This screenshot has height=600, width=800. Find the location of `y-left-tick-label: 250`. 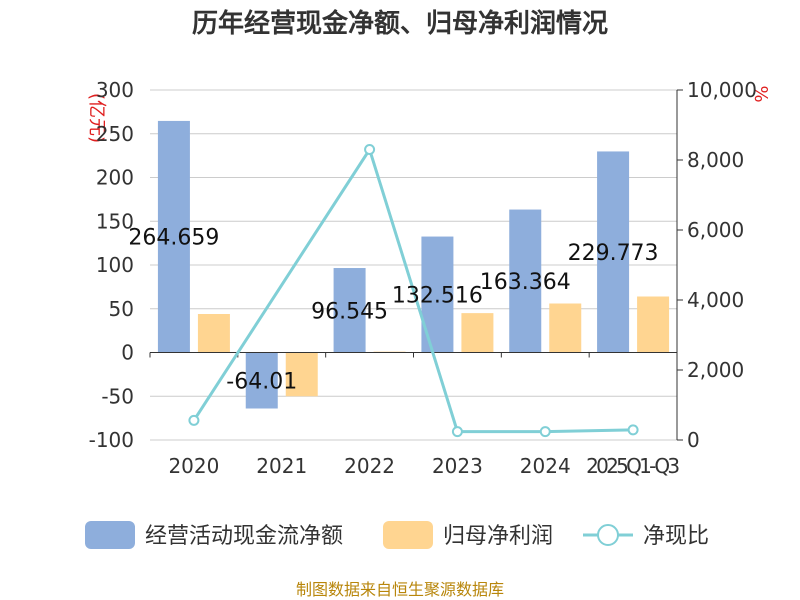

y-left-tick-label: 250 is located at coordinates (115, 134).